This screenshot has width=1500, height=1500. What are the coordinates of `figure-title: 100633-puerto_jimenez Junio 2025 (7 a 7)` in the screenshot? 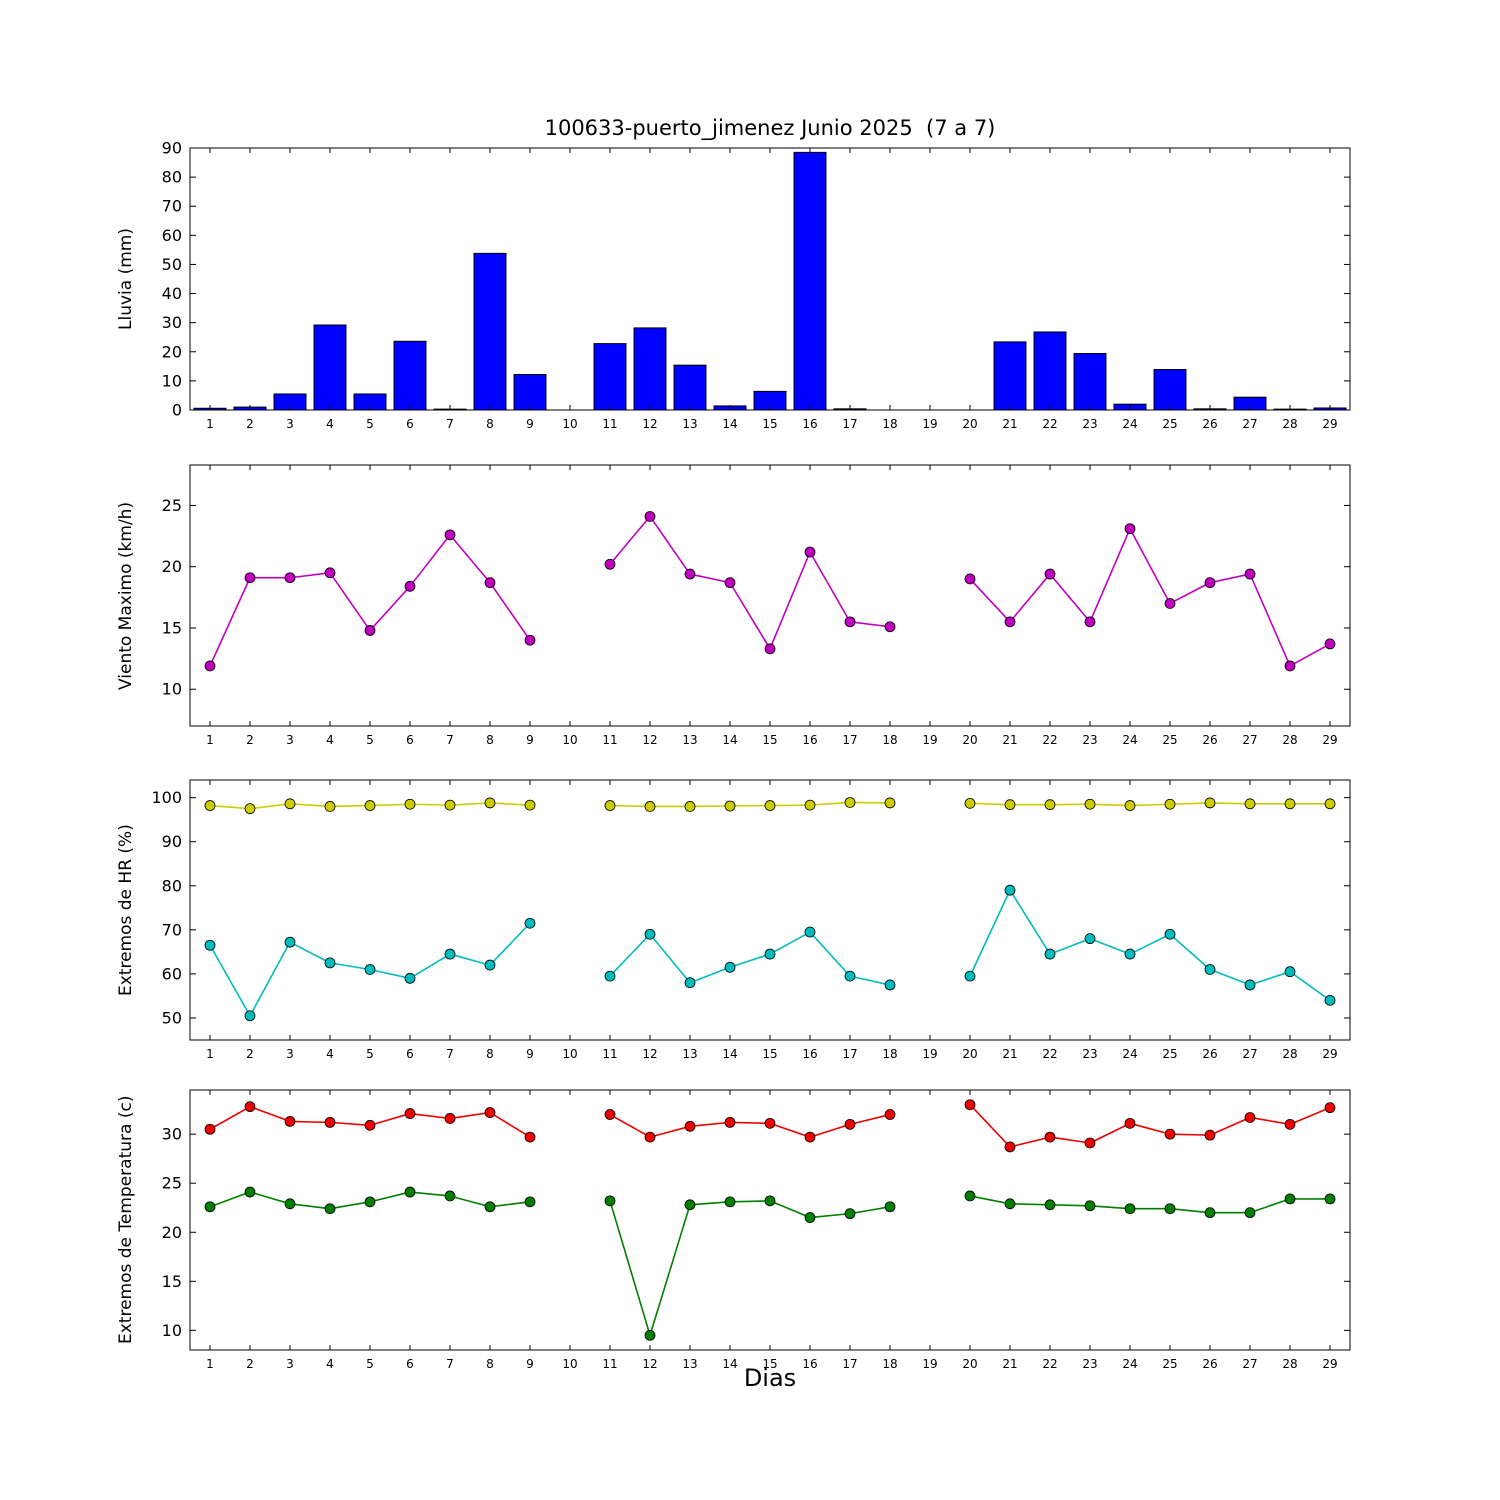 It's located at (770, 128).